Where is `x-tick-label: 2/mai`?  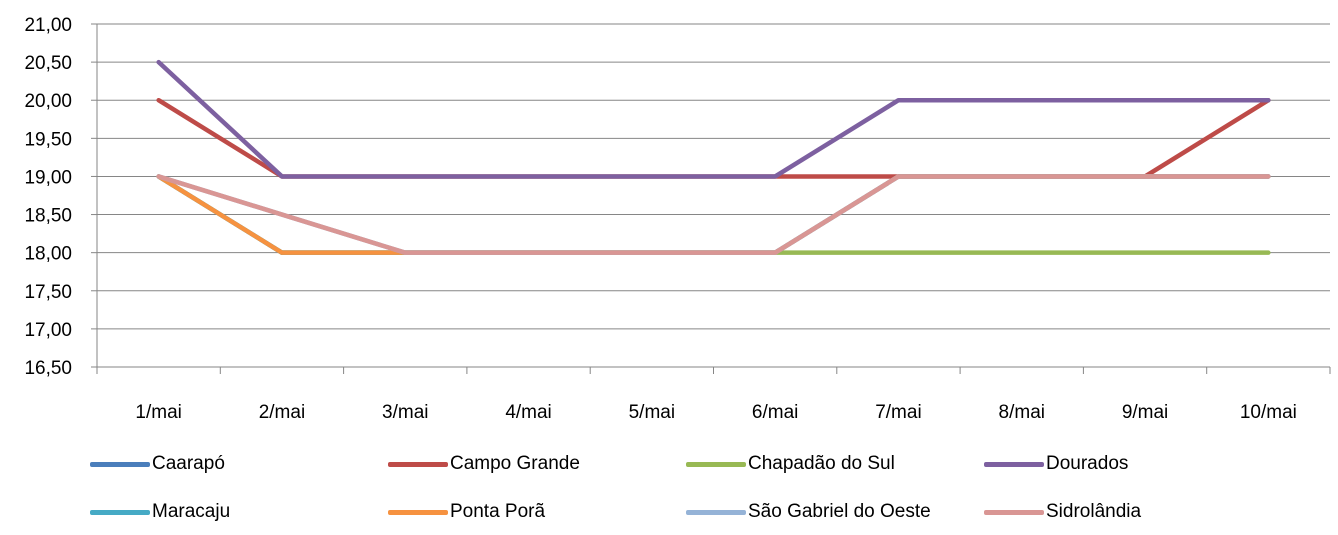 x-tick-label: 2/mai is located at coordinates (282, 412).